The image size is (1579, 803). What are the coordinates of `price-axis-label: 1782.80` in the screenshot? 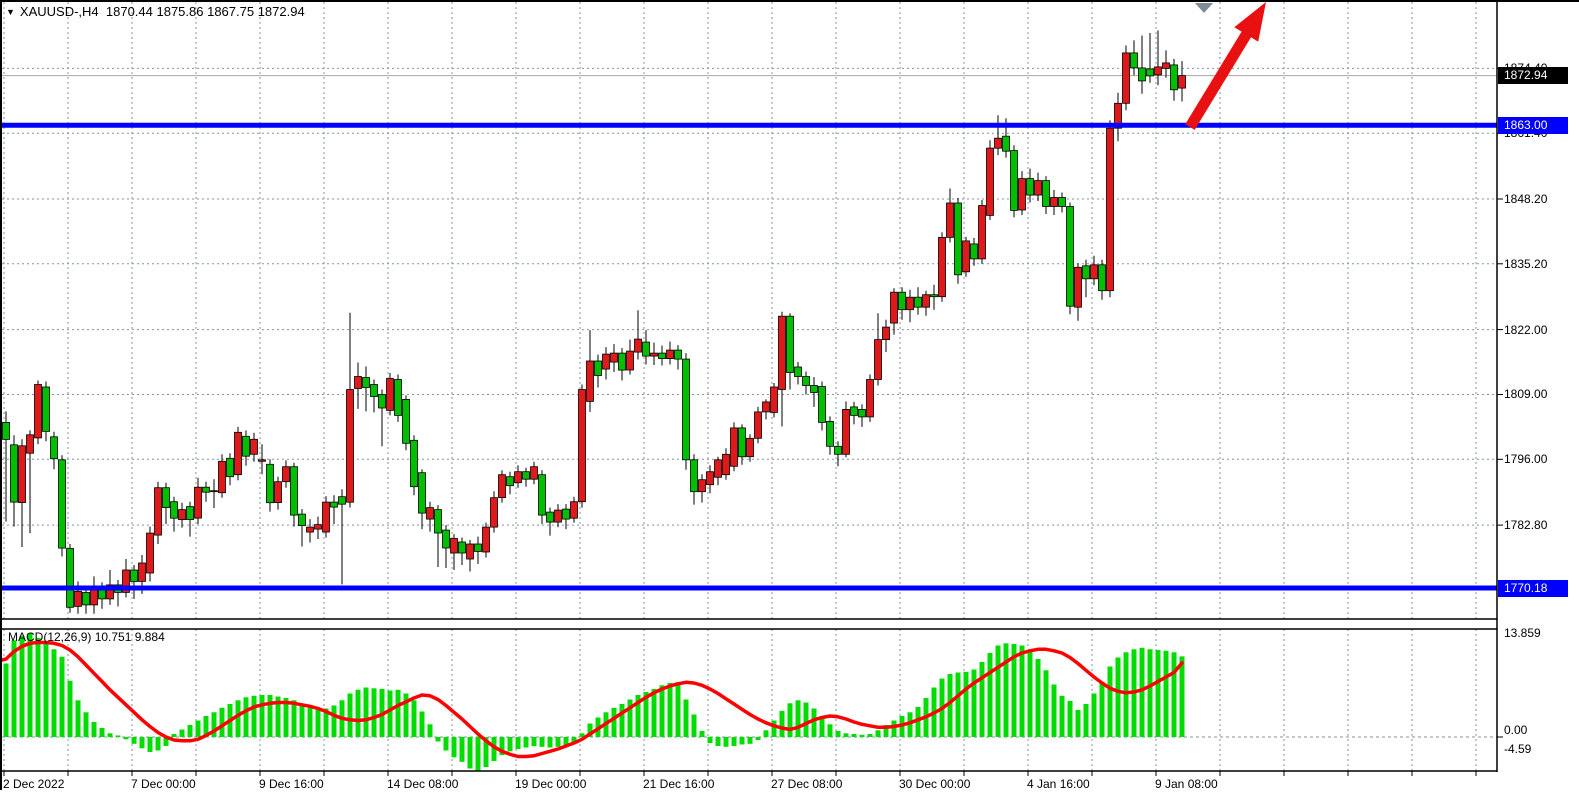 It's located at (1526, 525).